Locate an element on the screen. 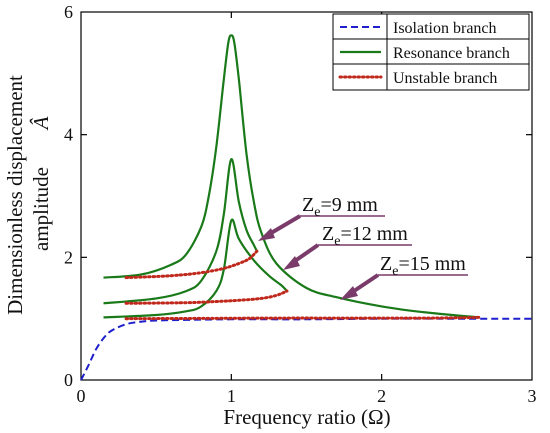 This screenshot has height=433, width=550. x-tick-label: 0 is located at coordinates (81, 396).